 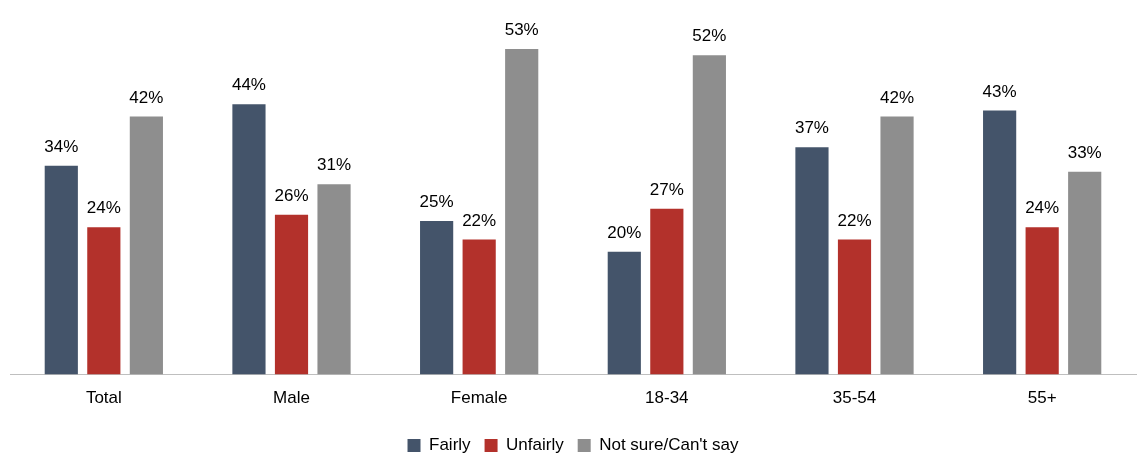 I want to click on legend-label: Fairly, so click(x=450, y=445).